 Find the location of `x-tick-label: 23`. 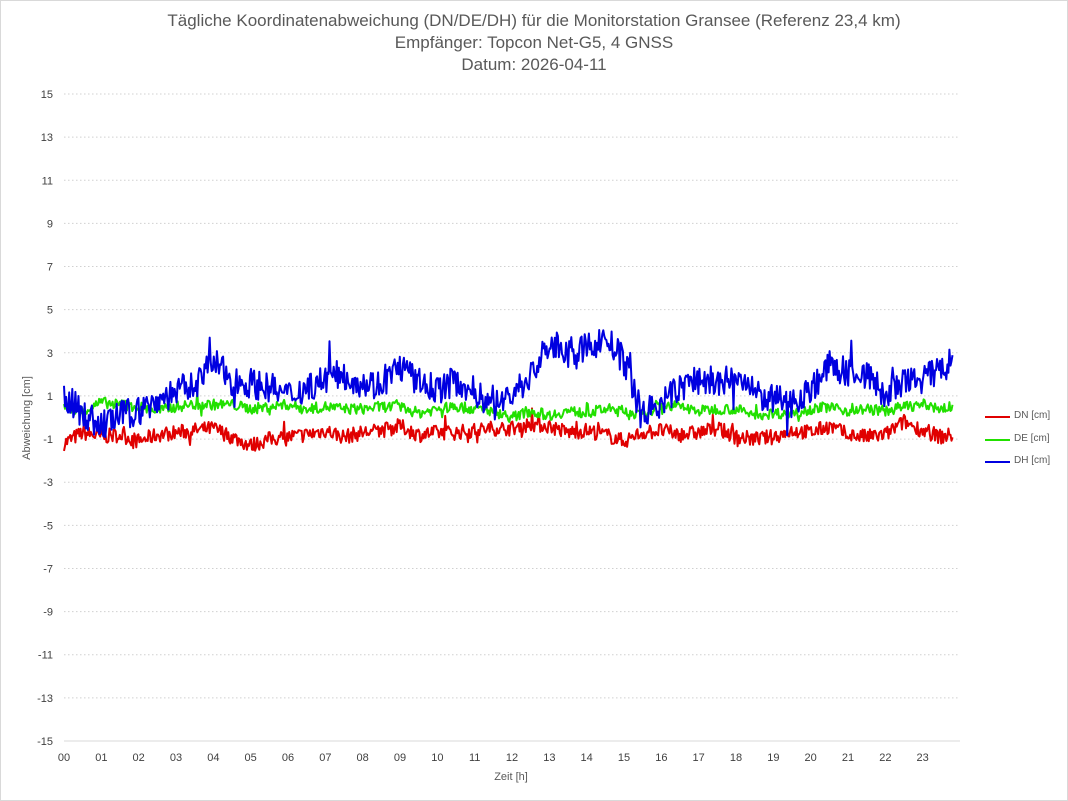

x-tick-label: 23 is located at coordinates (923, 758).